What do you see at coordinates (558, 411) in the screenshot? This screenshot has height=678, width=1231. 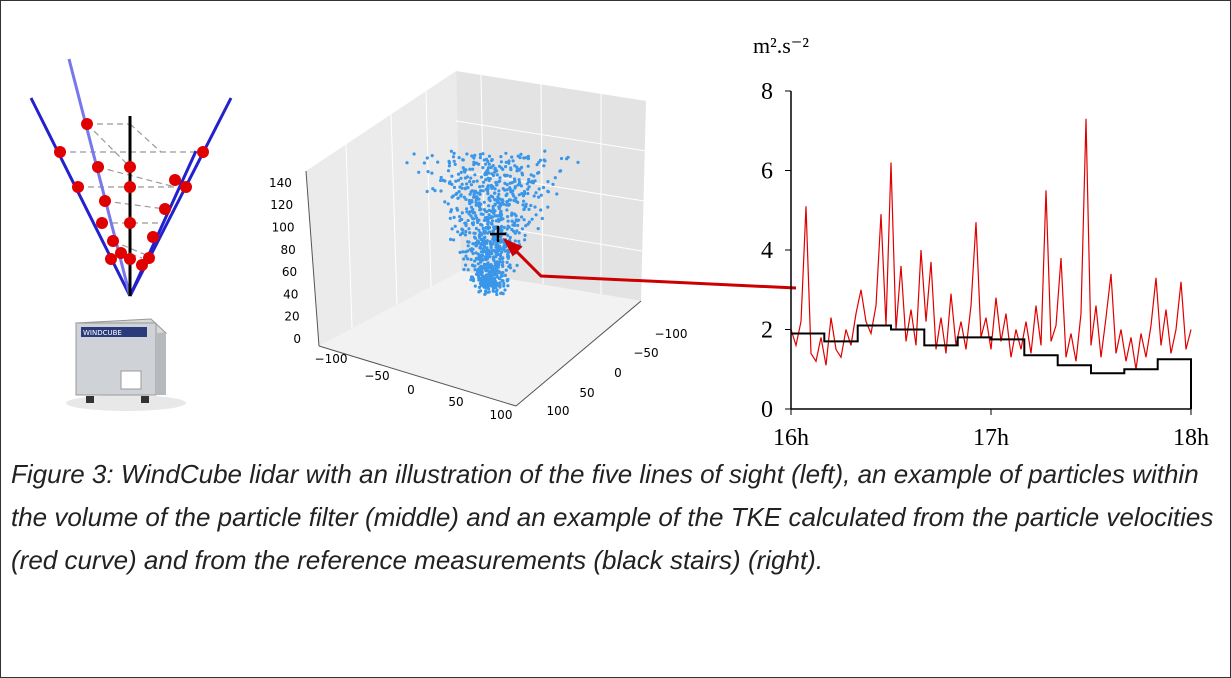 I see `y-tick-label: 100` at bounding box center [558, 411].